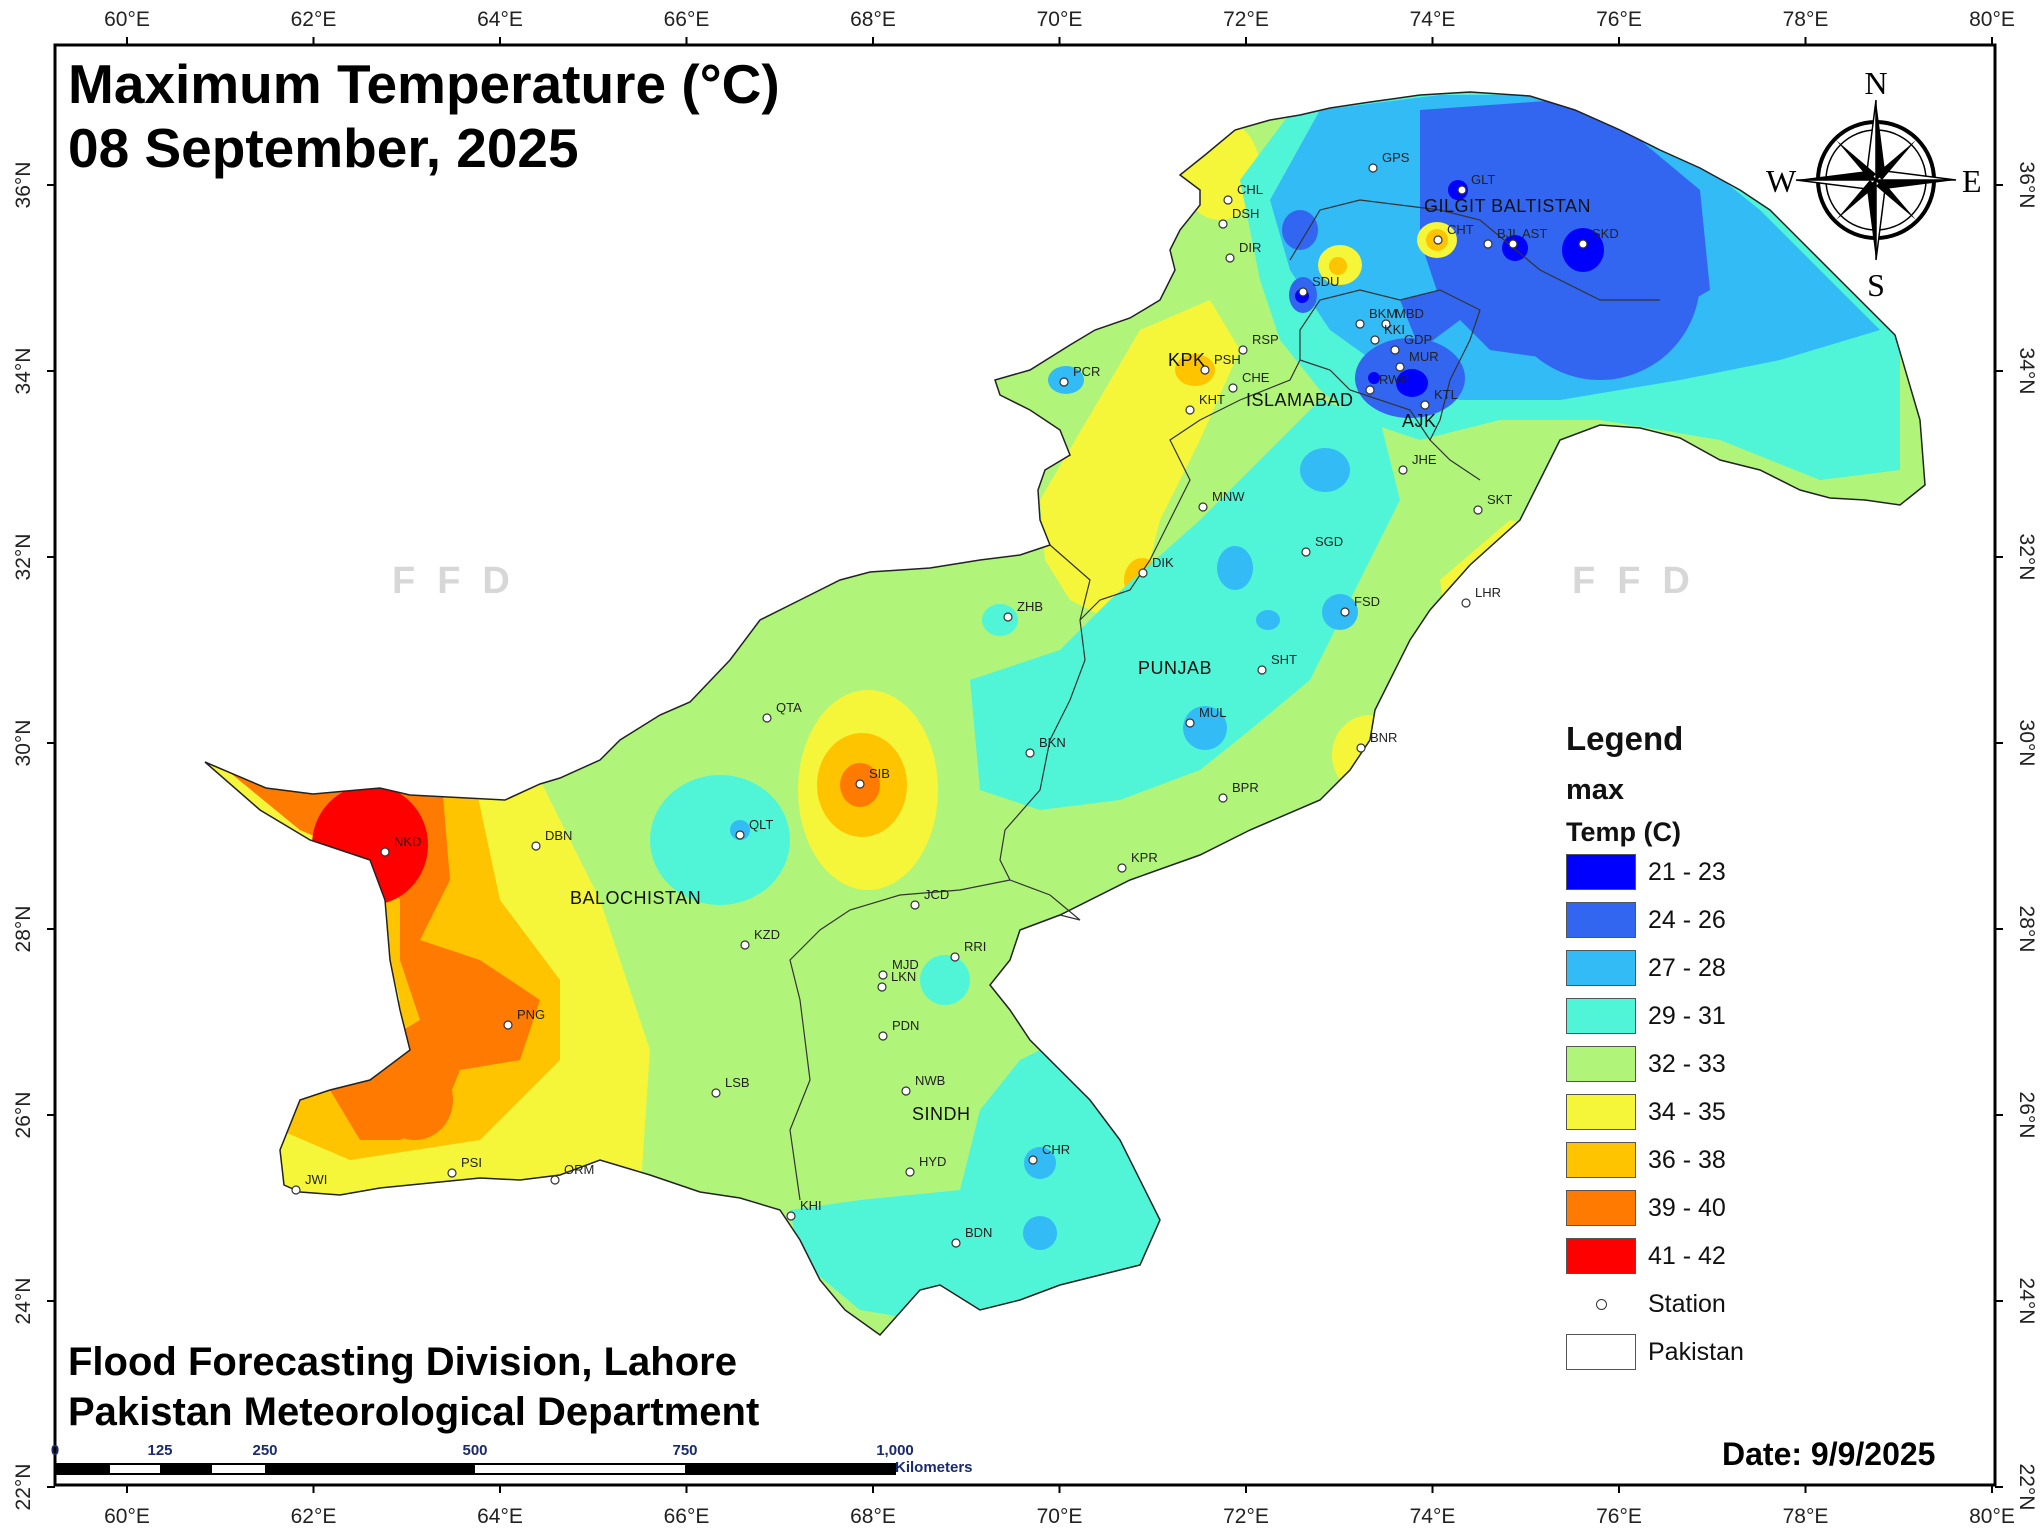  I want to click on station-bnr: BNR, so click(1376, 741).